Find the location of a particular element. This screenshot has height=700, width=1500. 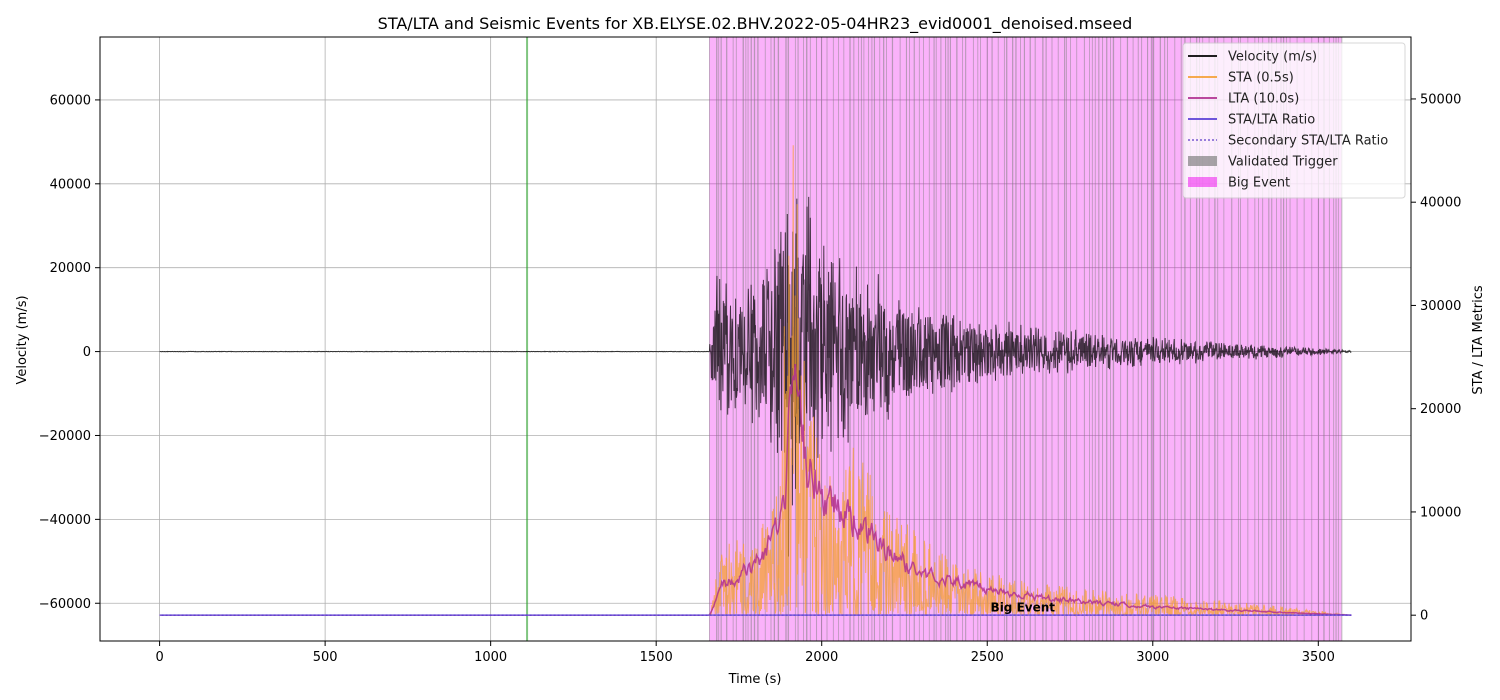

x-tick-label: 500 is located at coordinates (325, 657).